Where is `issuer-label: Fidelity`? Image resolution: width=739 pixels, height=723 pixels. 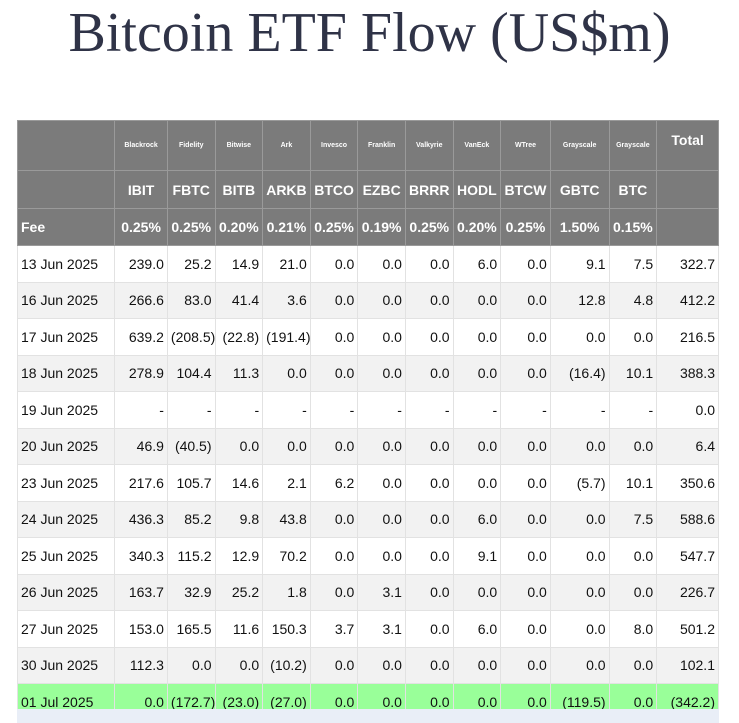 issuer-label: Fidelity is located at coordinates (191, 145).